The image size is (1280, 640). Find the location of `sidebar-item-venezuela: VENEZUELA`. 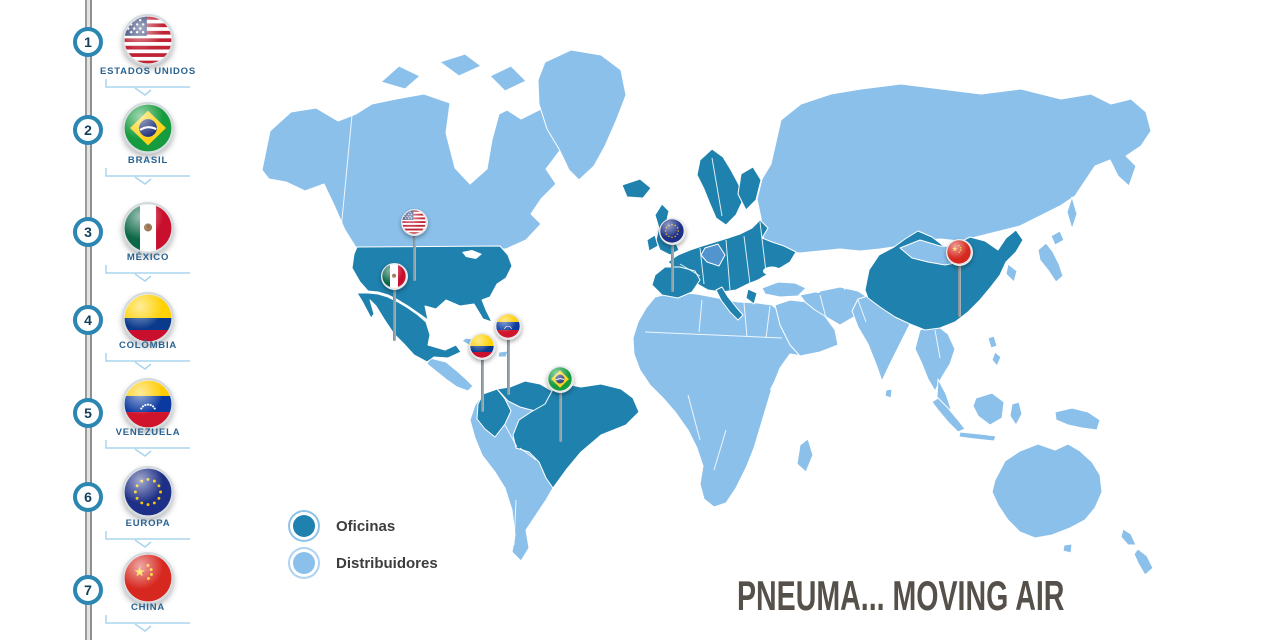

sidebar-item-venezuela: VENEZUELA is located at coordinates (148, 442).